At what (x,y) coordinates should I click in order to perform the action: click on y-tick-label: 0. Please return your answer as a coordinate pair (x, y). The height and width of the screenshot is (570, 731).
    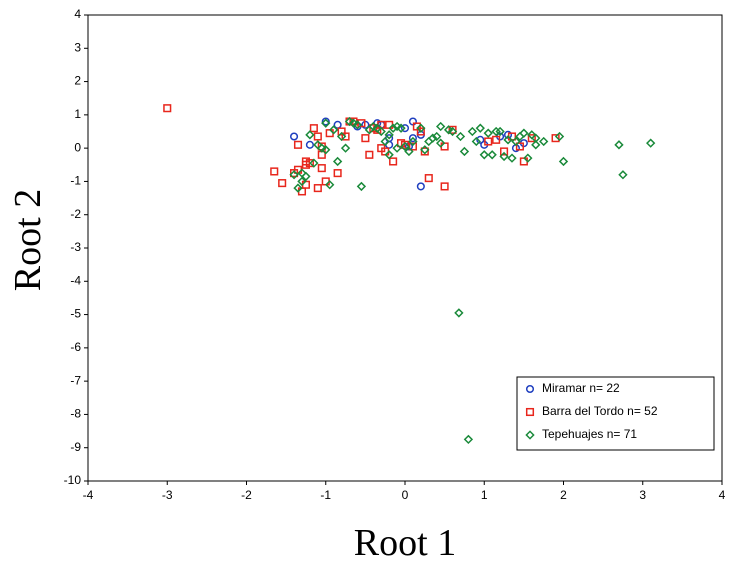
    Looking at the image, I should click on (77, 147).